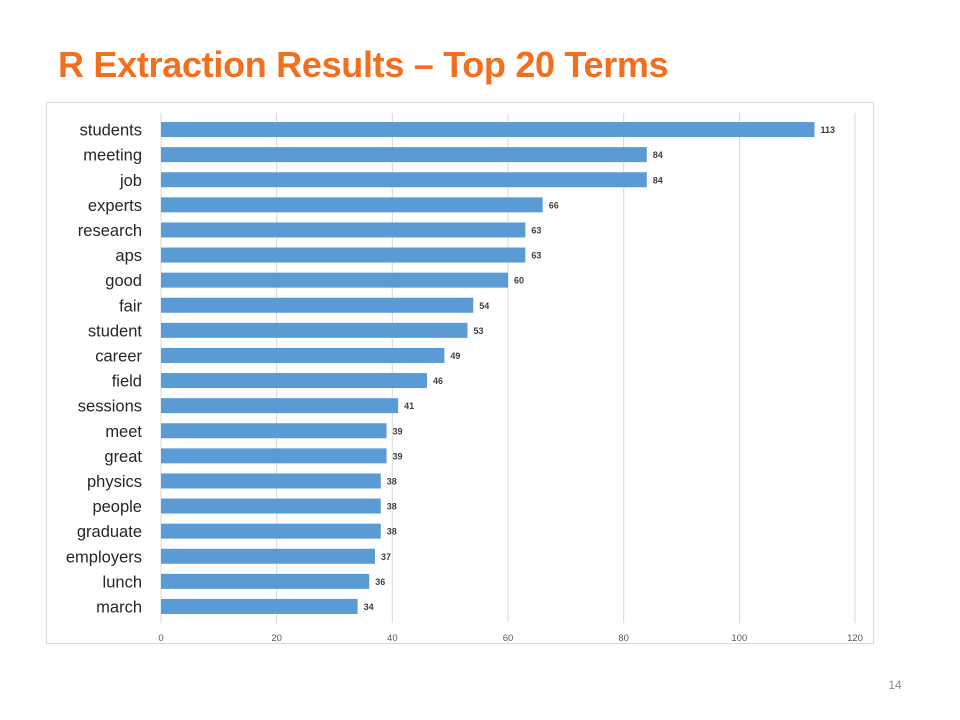  I want to click on data-label: 36, so click(380, 582).